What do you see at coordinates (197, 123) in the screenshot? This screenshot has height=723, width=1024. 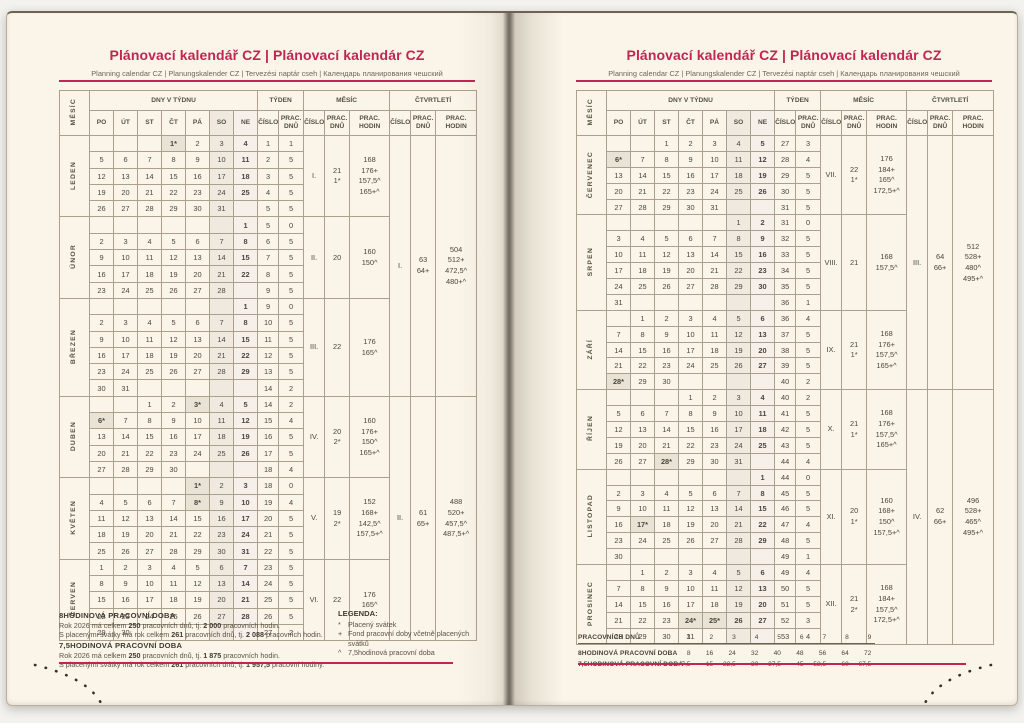 I see `weekday-header-pá: PÁ` at bounding box center [197, 123].